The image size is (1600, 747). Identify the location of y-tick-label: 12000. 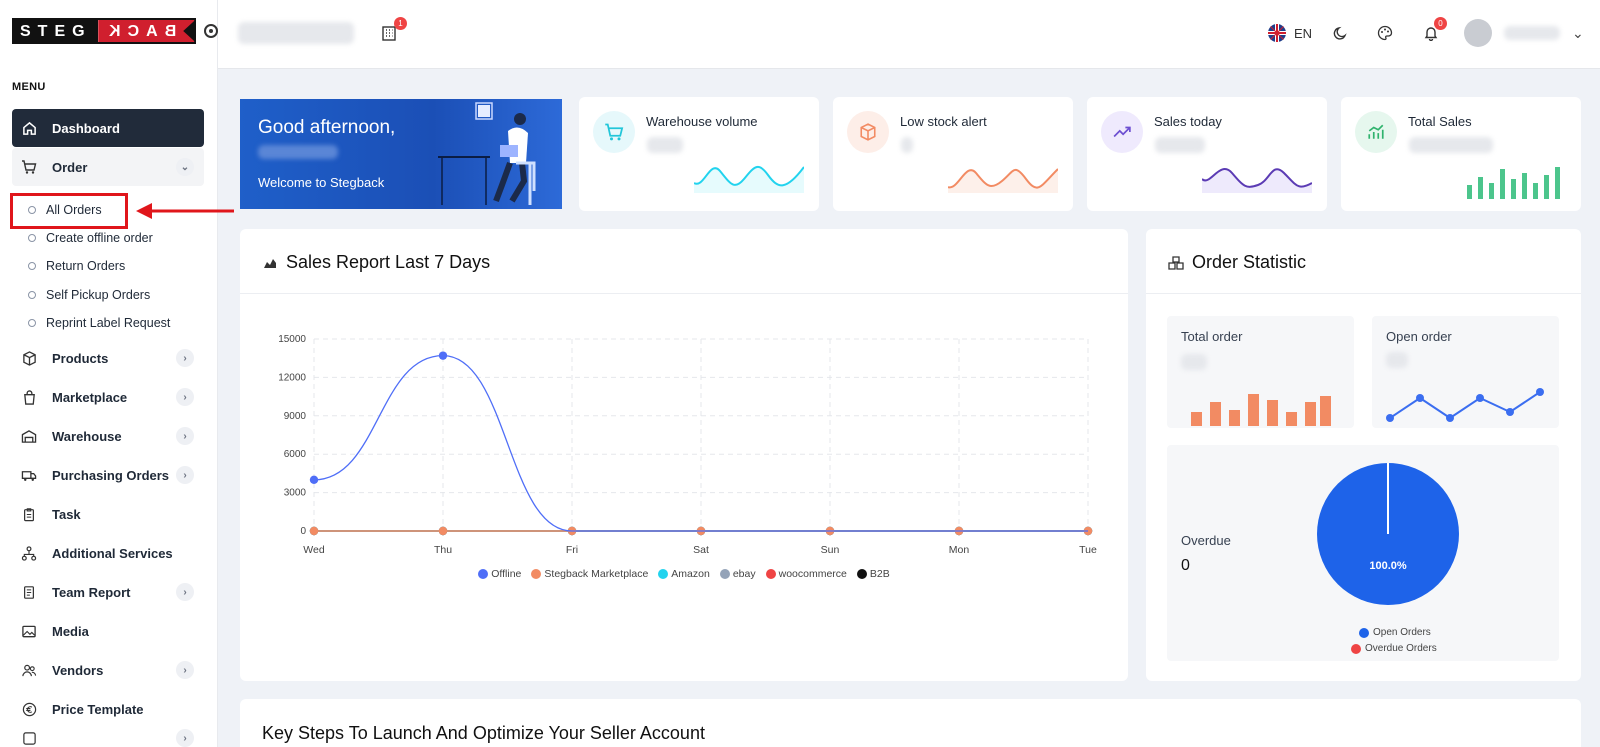
(292, 377).